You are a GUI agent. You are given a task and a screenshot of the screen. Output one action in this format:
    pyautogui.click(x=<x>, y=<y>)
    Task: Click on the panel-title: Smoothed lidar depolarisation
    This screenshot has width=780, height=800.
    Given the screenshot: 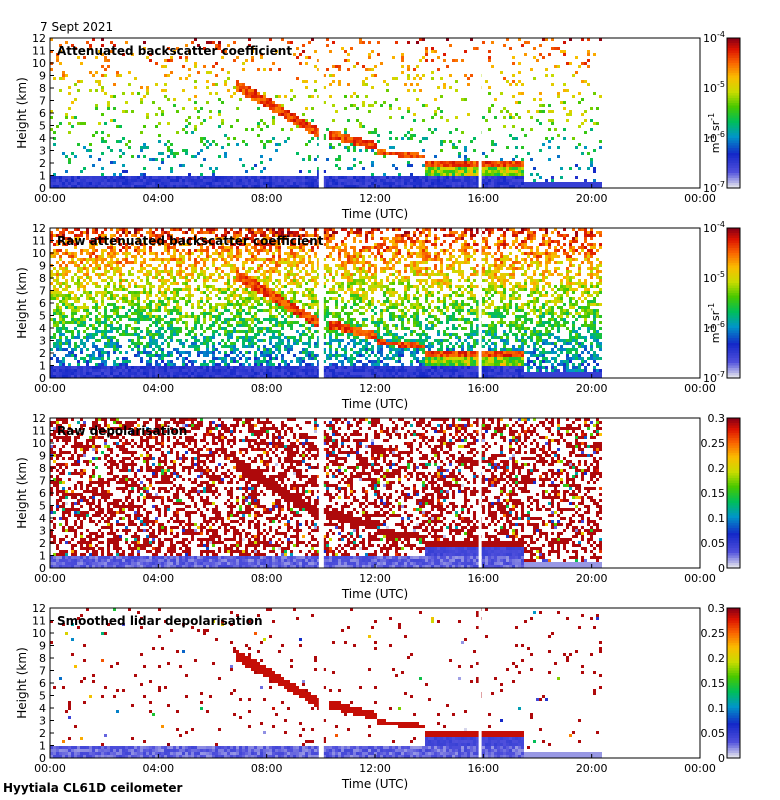 What is the action you would take?
    pyautogui.click(x=160, y=621)
    